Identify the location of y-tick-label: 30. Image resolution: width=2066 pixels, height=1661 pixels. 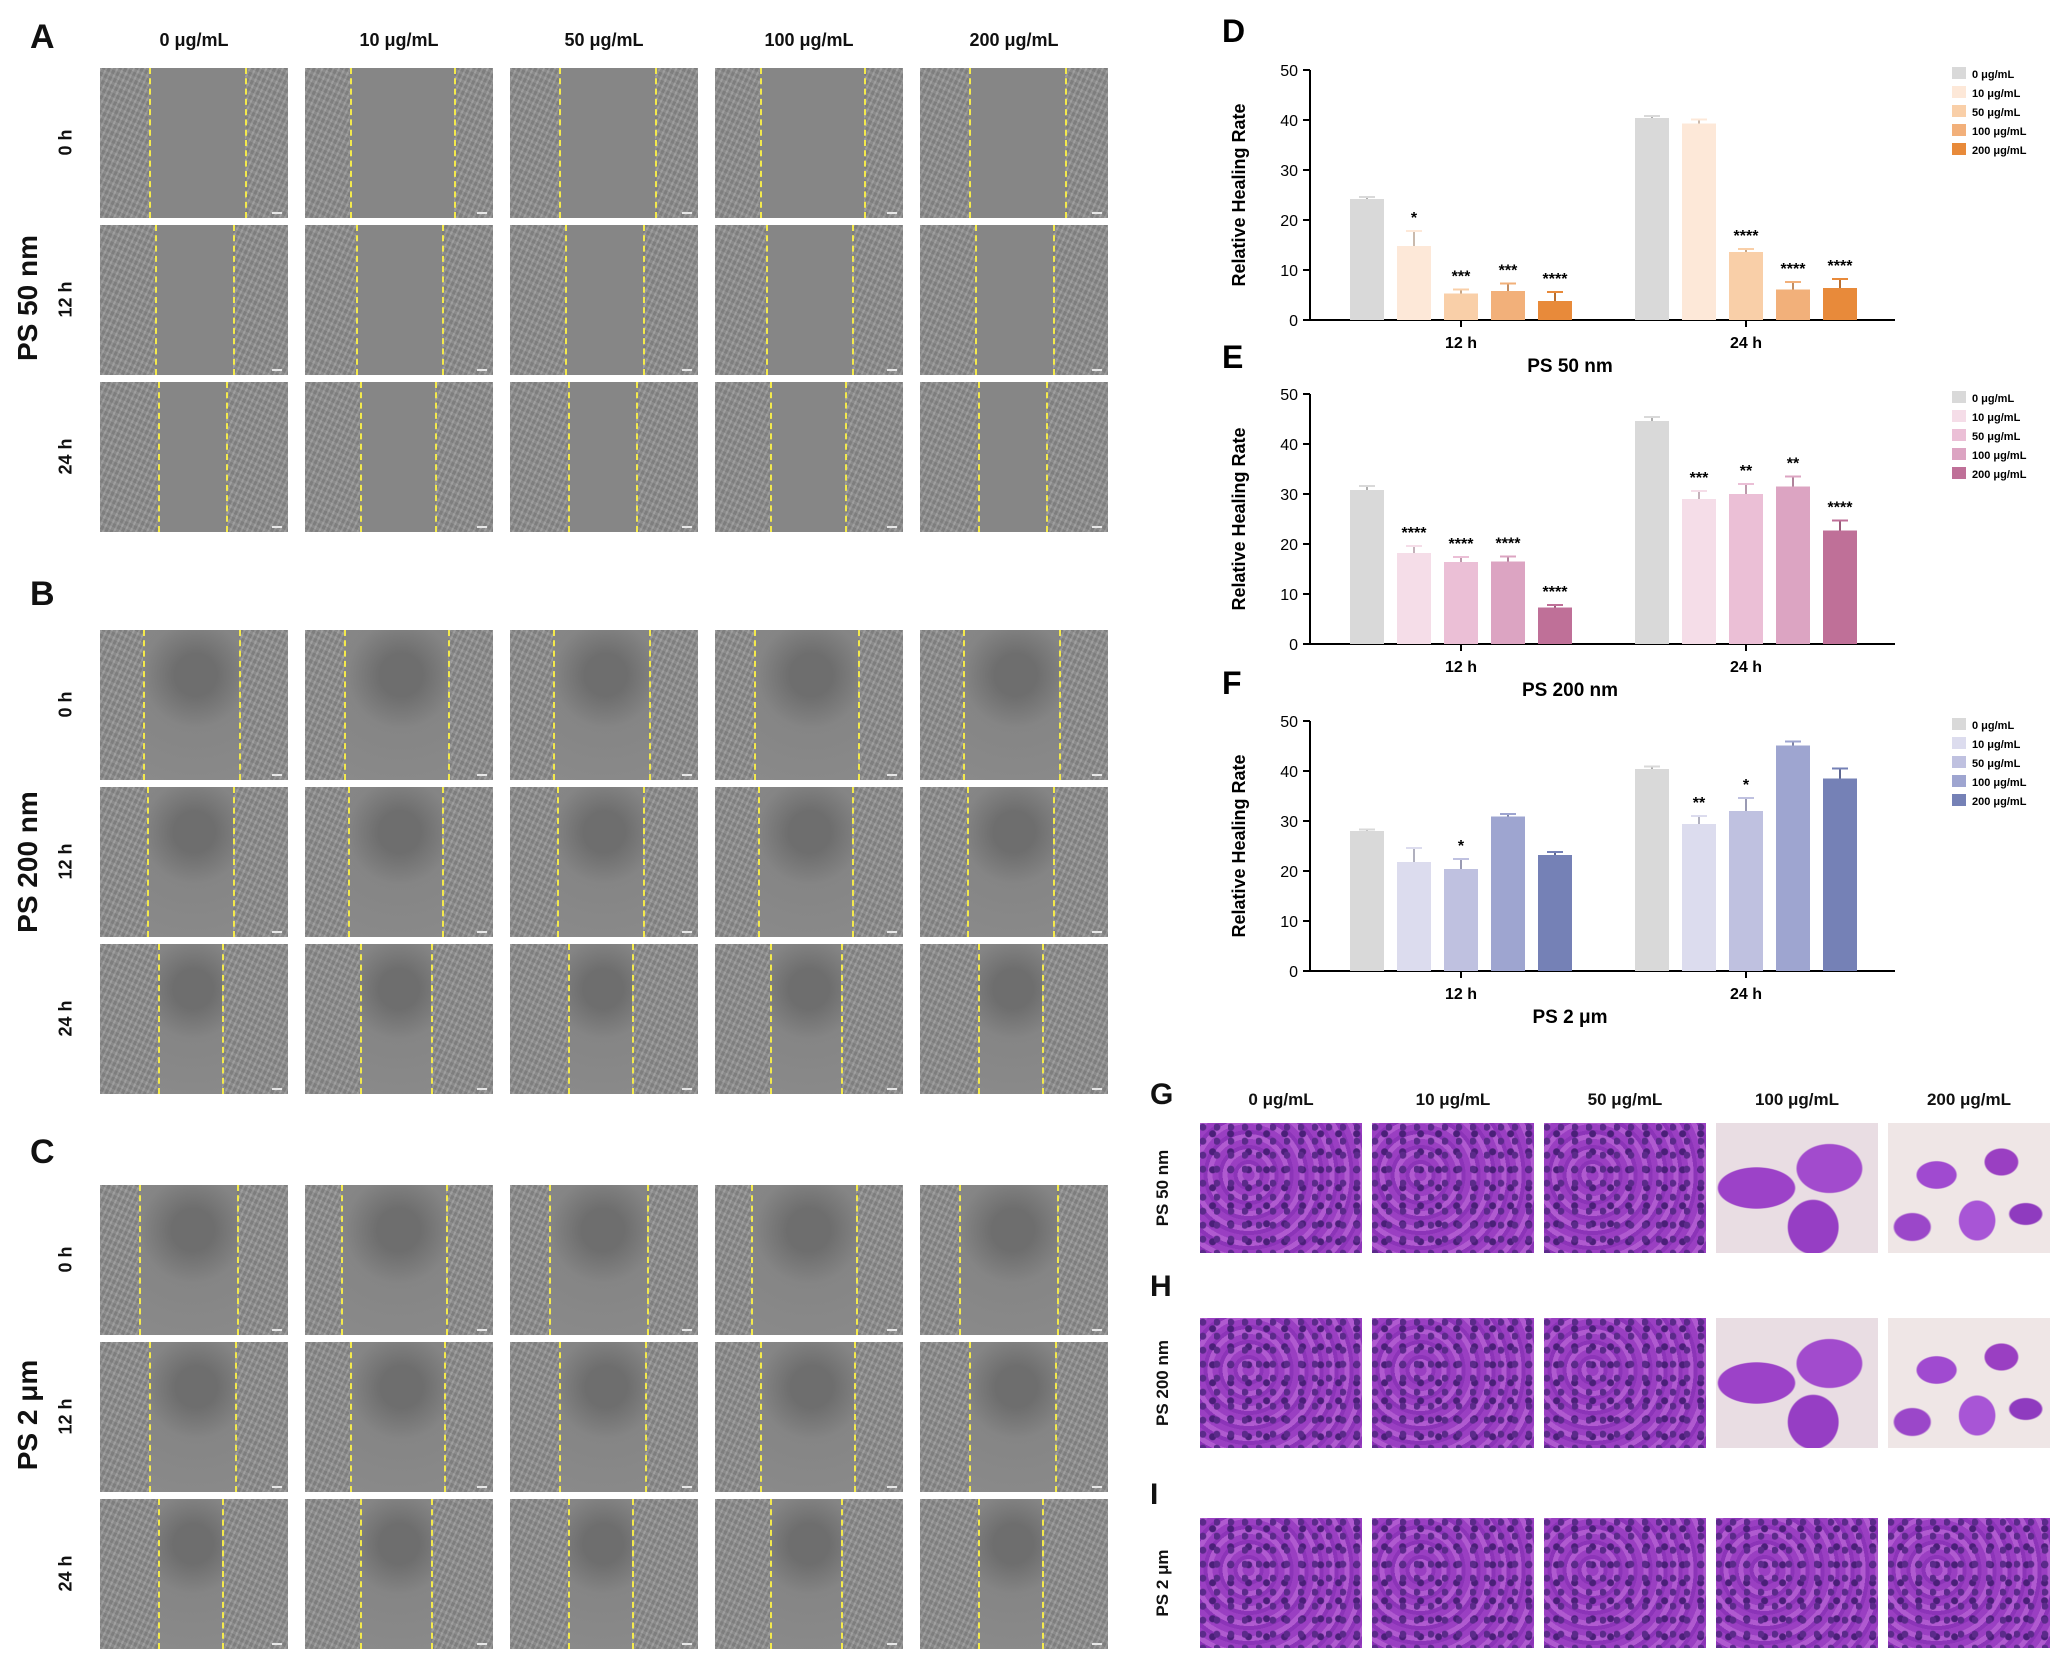
(1289, 495).